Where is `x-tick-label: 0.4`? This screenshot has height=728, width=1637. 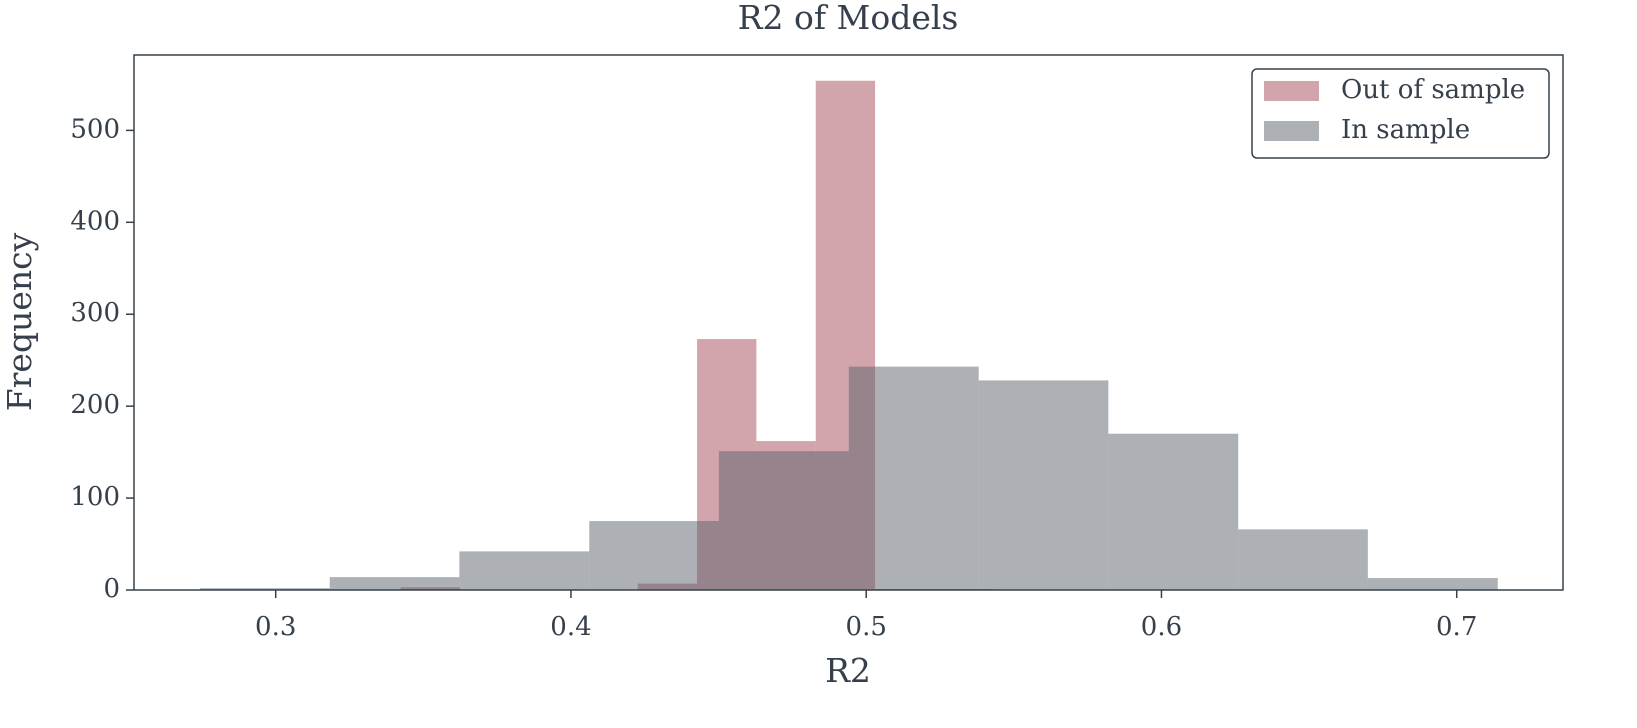
x-tick-label: 0.4 is located at coordinates (570, 627).